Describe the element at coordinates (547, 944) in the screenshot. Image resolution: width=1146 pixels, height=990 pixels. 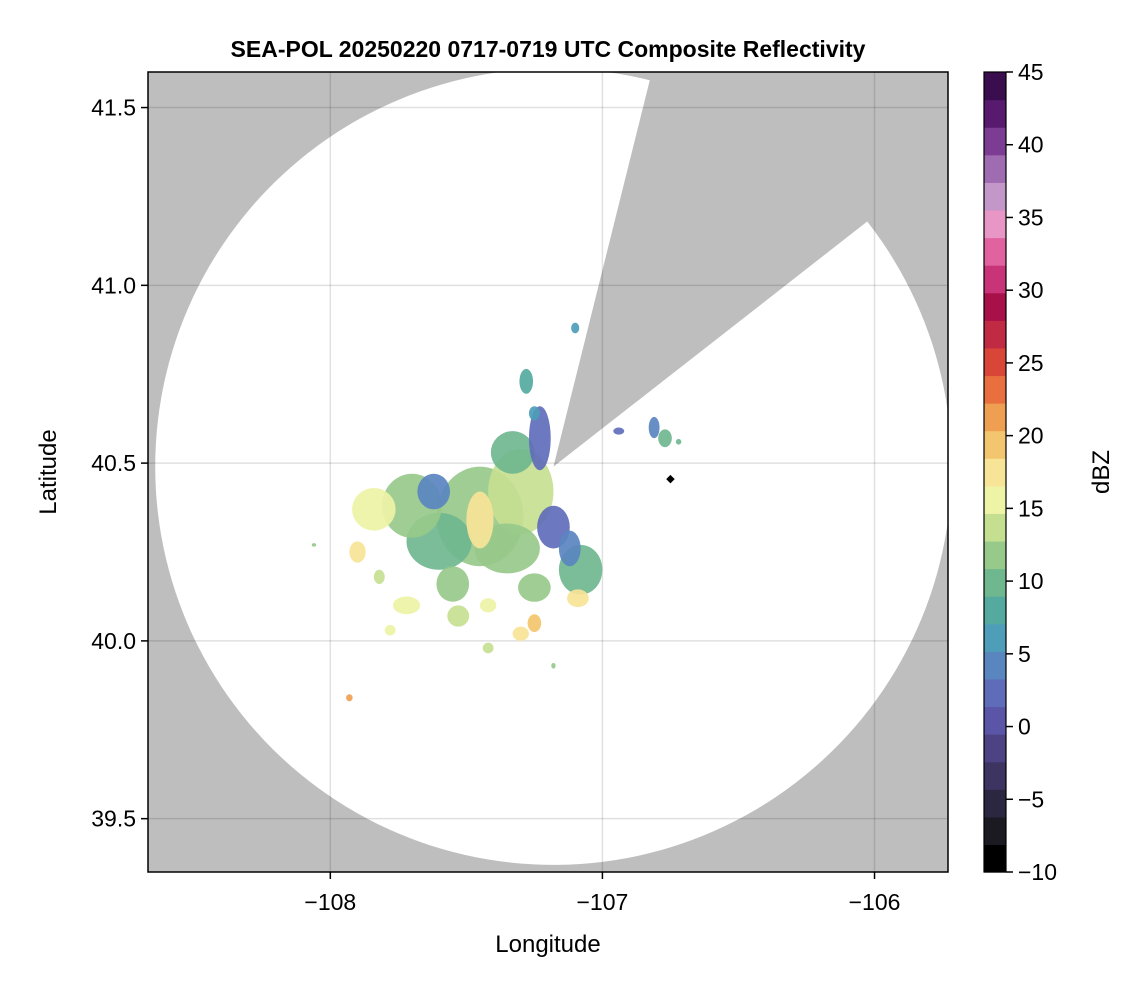
I see `x-axis-label: Longitude` at that location.